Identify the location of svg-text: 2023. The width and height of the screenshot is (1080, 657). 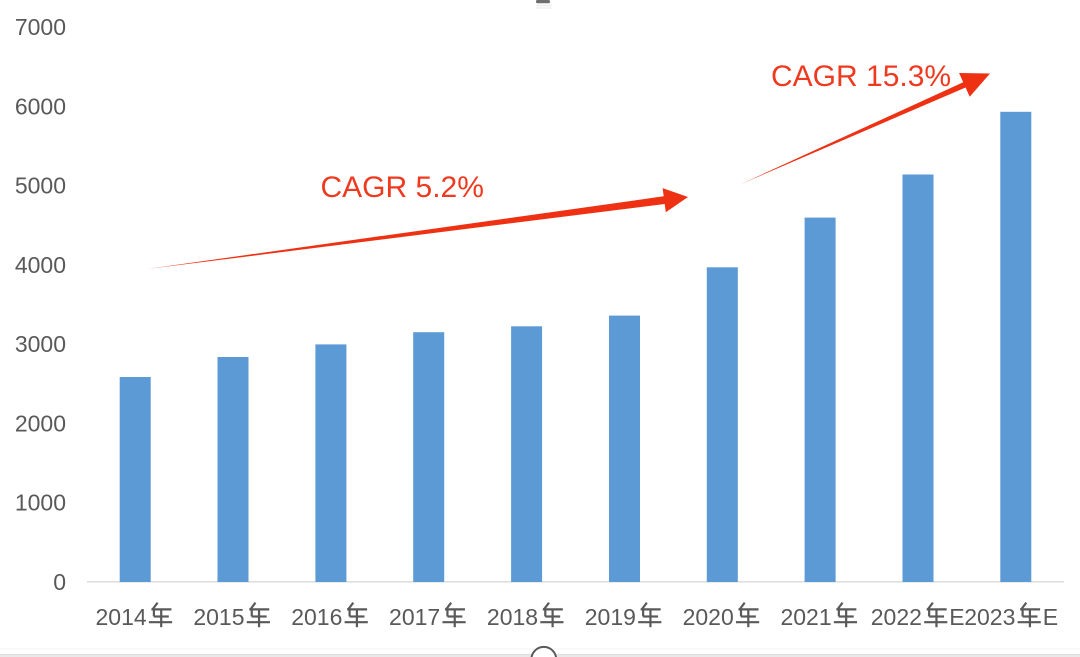
(989, 617).